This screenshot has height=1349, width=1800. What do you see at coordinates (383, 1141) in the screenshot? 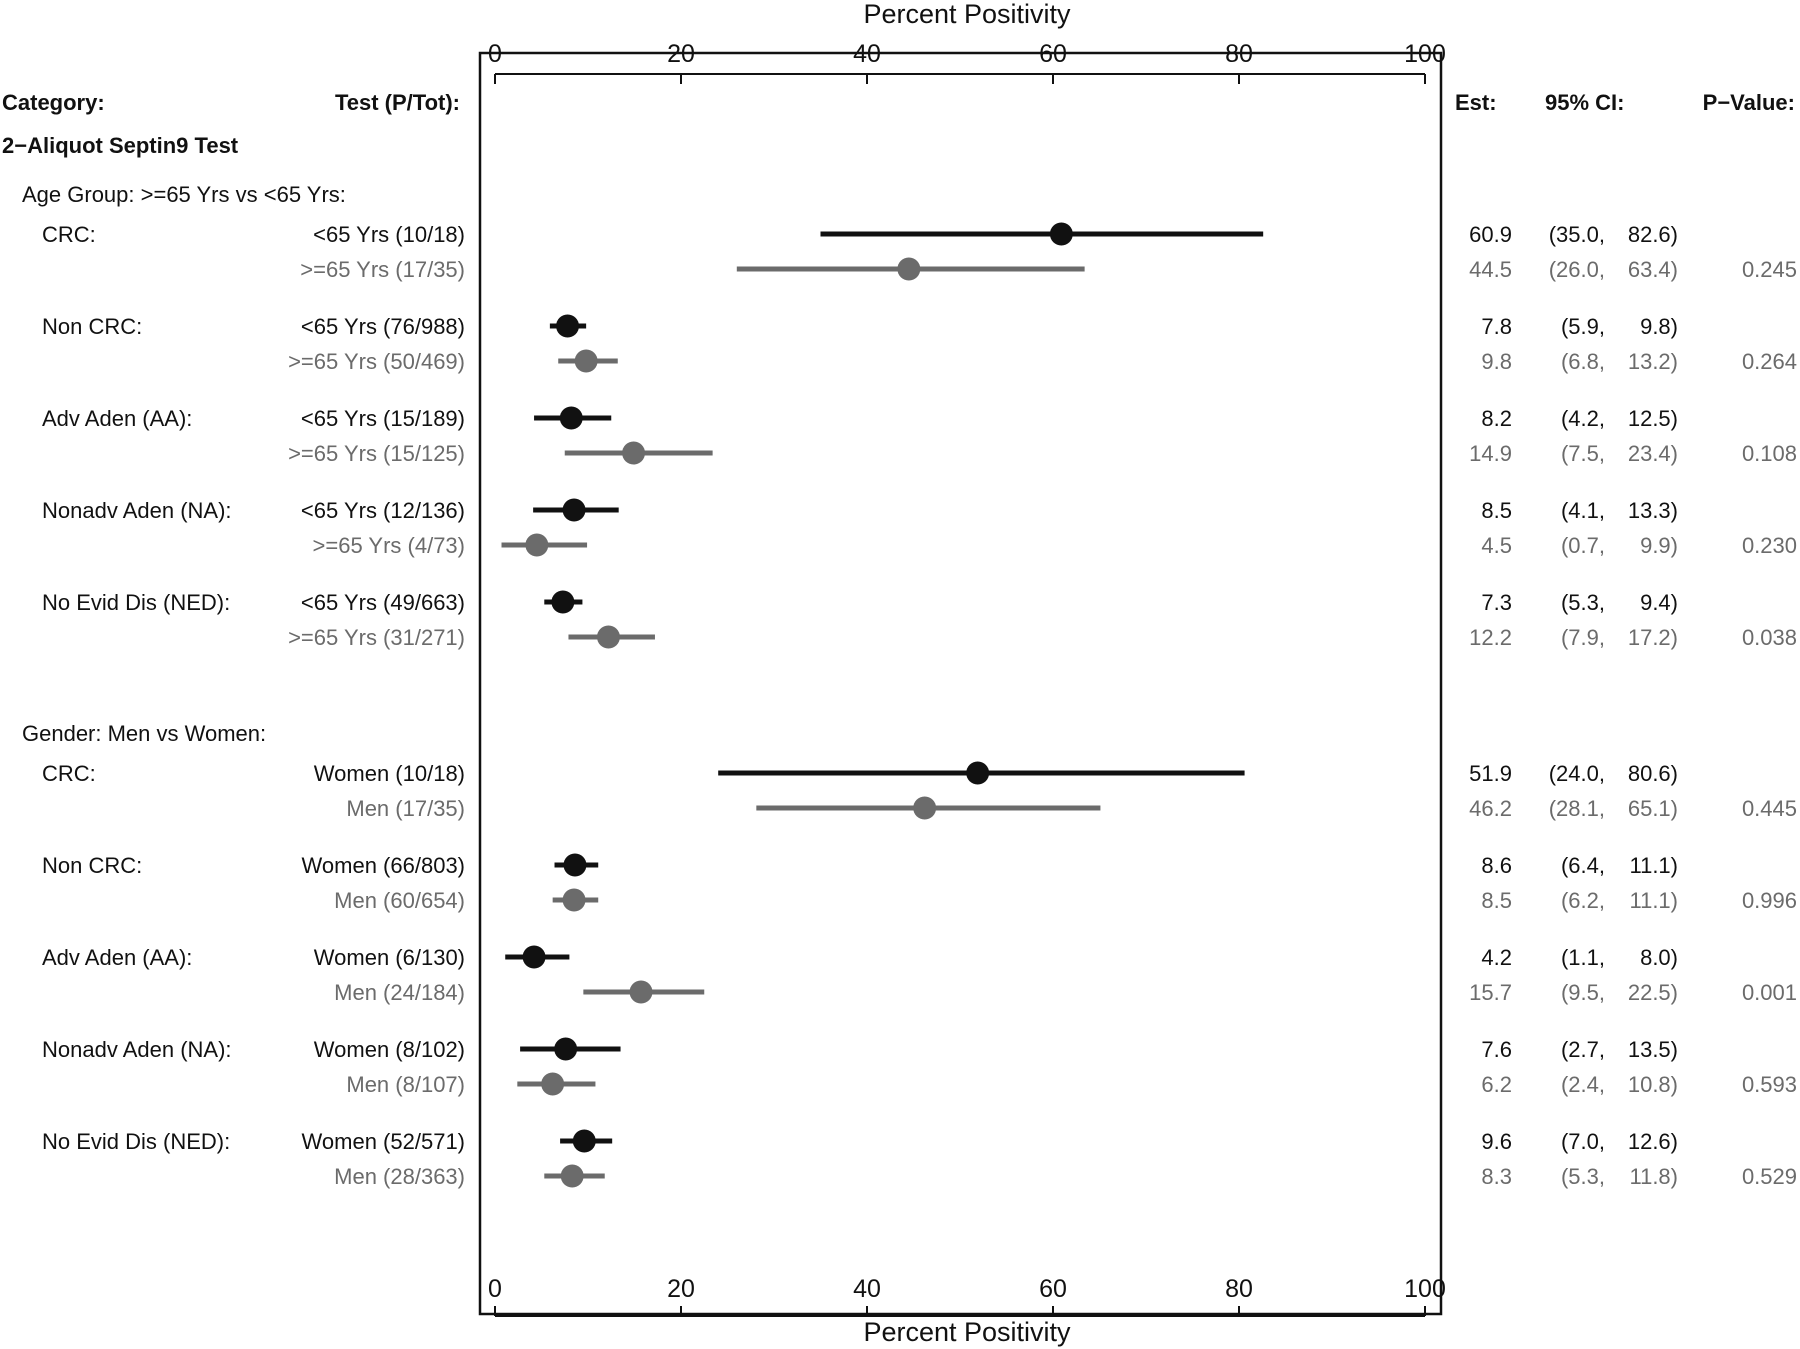
I see `test-label: Women (52/571)` at bounding box center [383, 1141].